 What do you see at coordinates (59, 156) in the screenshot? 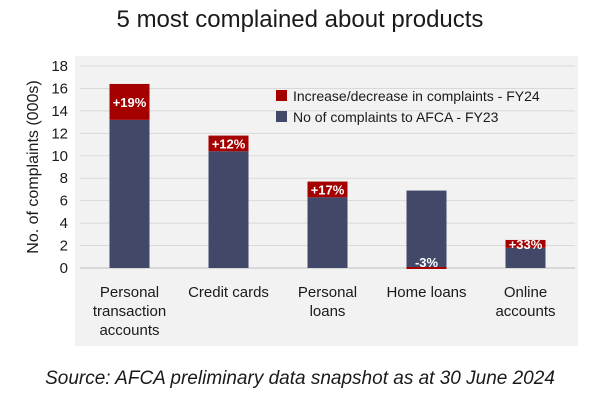
I see `y-tick-label: 10` at bounding box center [59, 156].